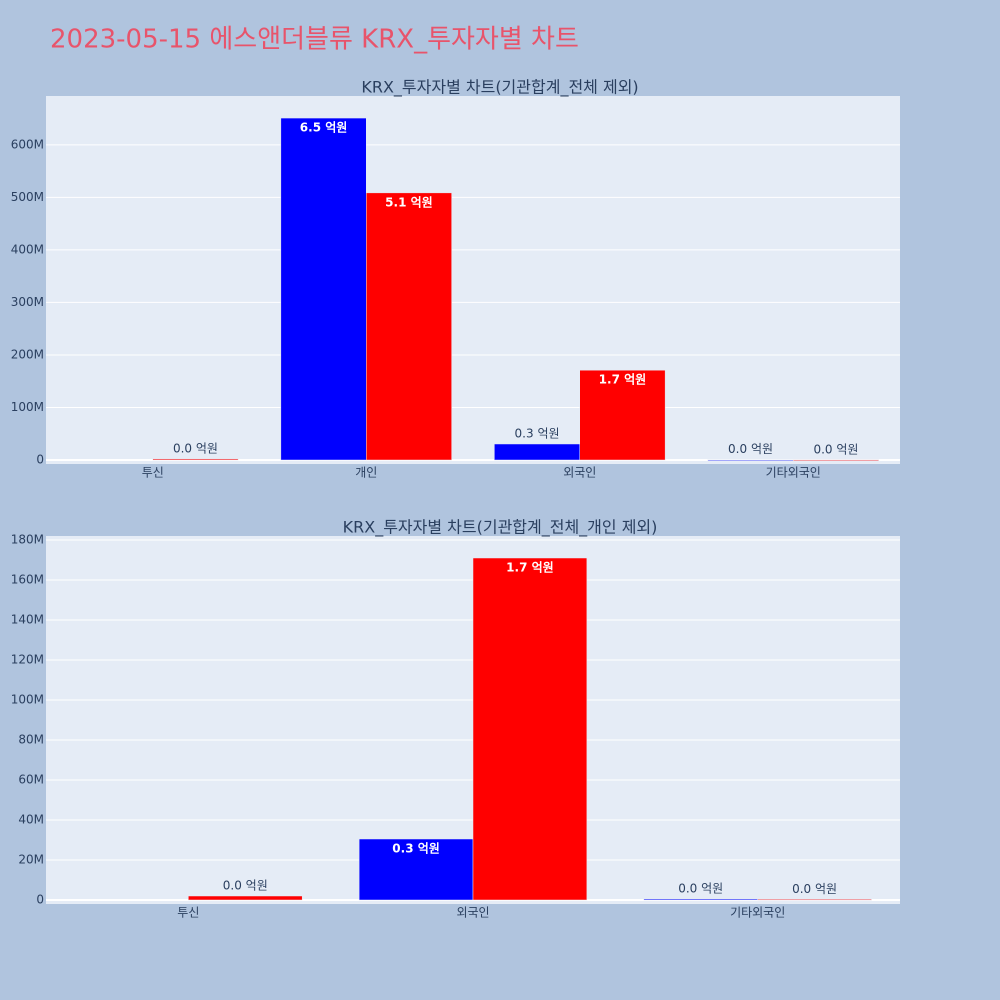 The height and width of the screenshot is (1000, 1000). I want to click on data-label: 6.5 억원, so click(324, 128).